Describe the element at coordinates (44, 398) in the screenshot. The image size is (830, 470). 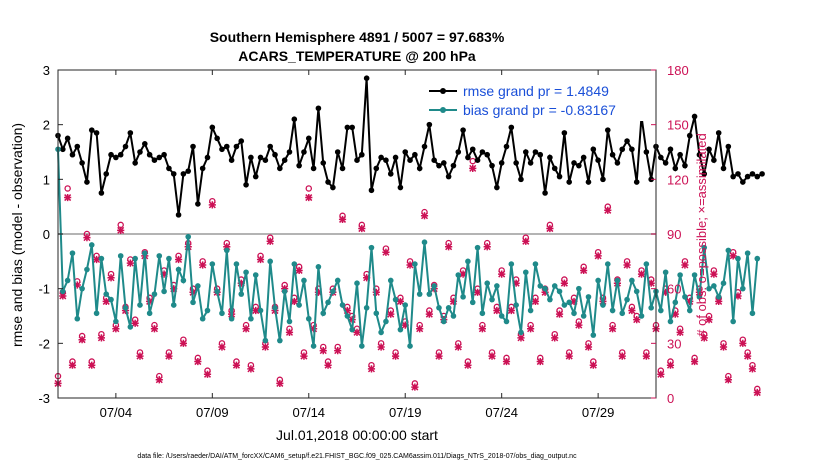
I see `y-tick-label: -3` at that location.